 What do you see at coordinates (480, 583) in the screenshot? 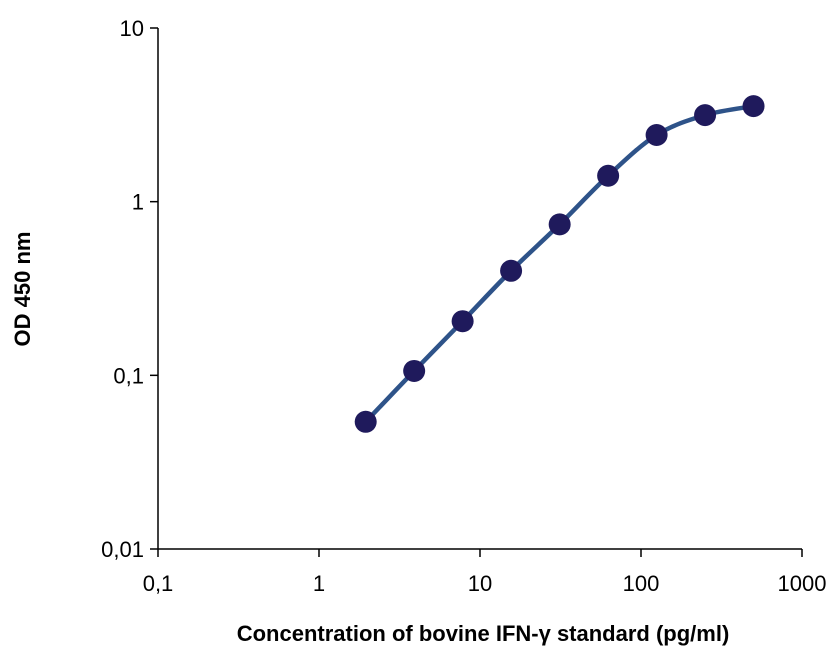
I see `x-tick-label: 10` at bounding box center [480, 583].